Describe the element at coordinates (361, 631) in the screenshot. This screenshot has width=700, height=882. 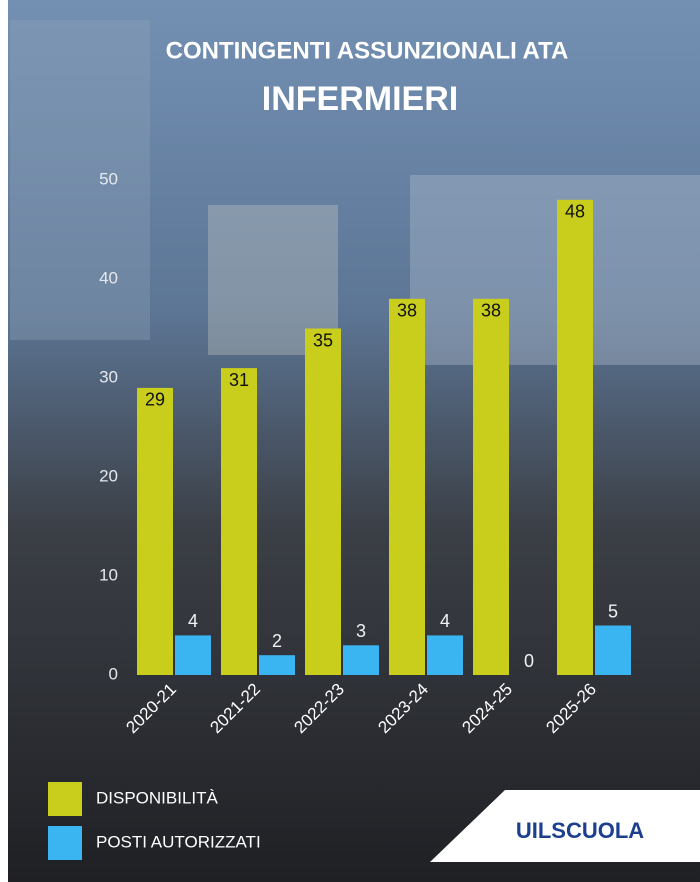
I see `value-label: 3` at that location.